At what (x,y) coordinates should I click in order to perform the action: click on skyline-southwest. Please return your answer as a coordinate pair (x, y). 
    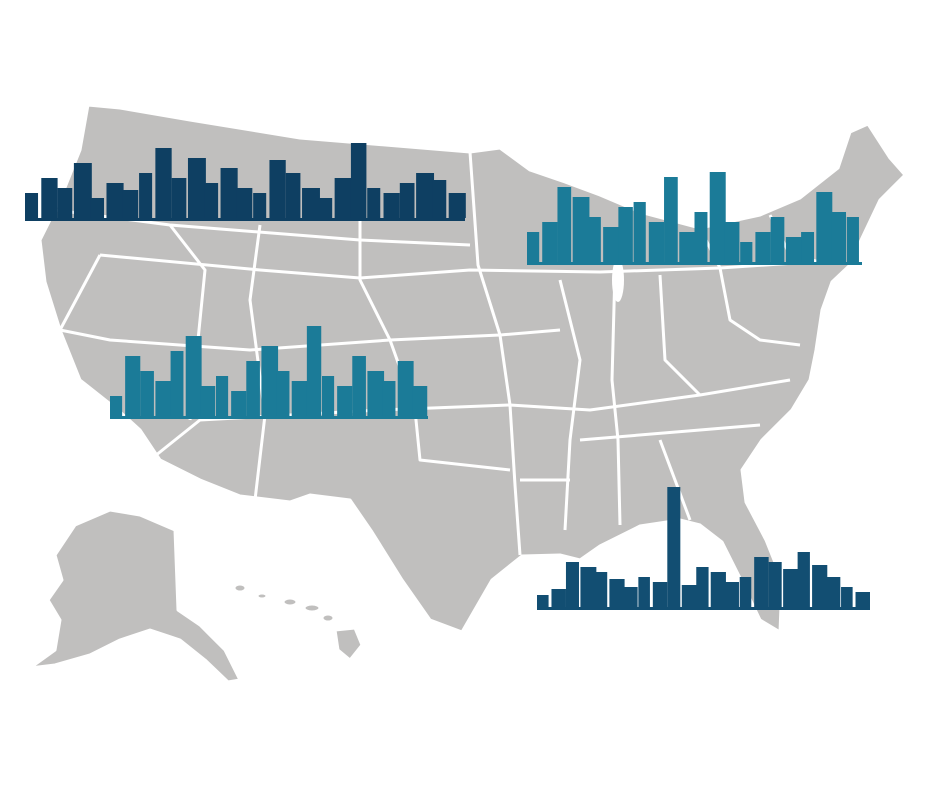
    Looking at the image, I should click on (269, 372).